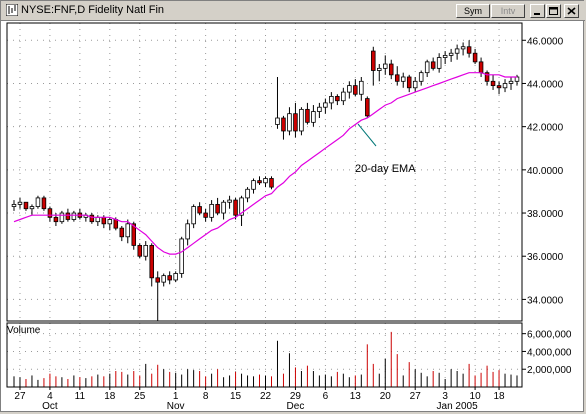 This screenshot has height=414, width=586. I want to click on month-label: Nov, so click(176, 406).